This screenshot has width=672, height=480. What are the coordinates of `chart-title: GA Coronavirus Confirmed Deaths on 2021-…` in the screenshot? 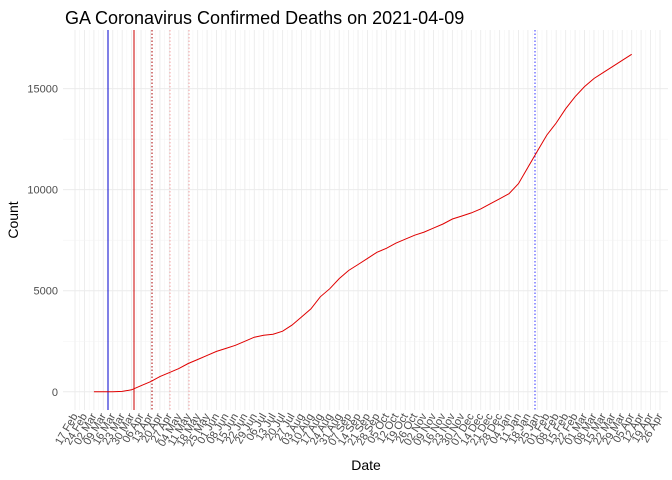 It's located at (264, 18).